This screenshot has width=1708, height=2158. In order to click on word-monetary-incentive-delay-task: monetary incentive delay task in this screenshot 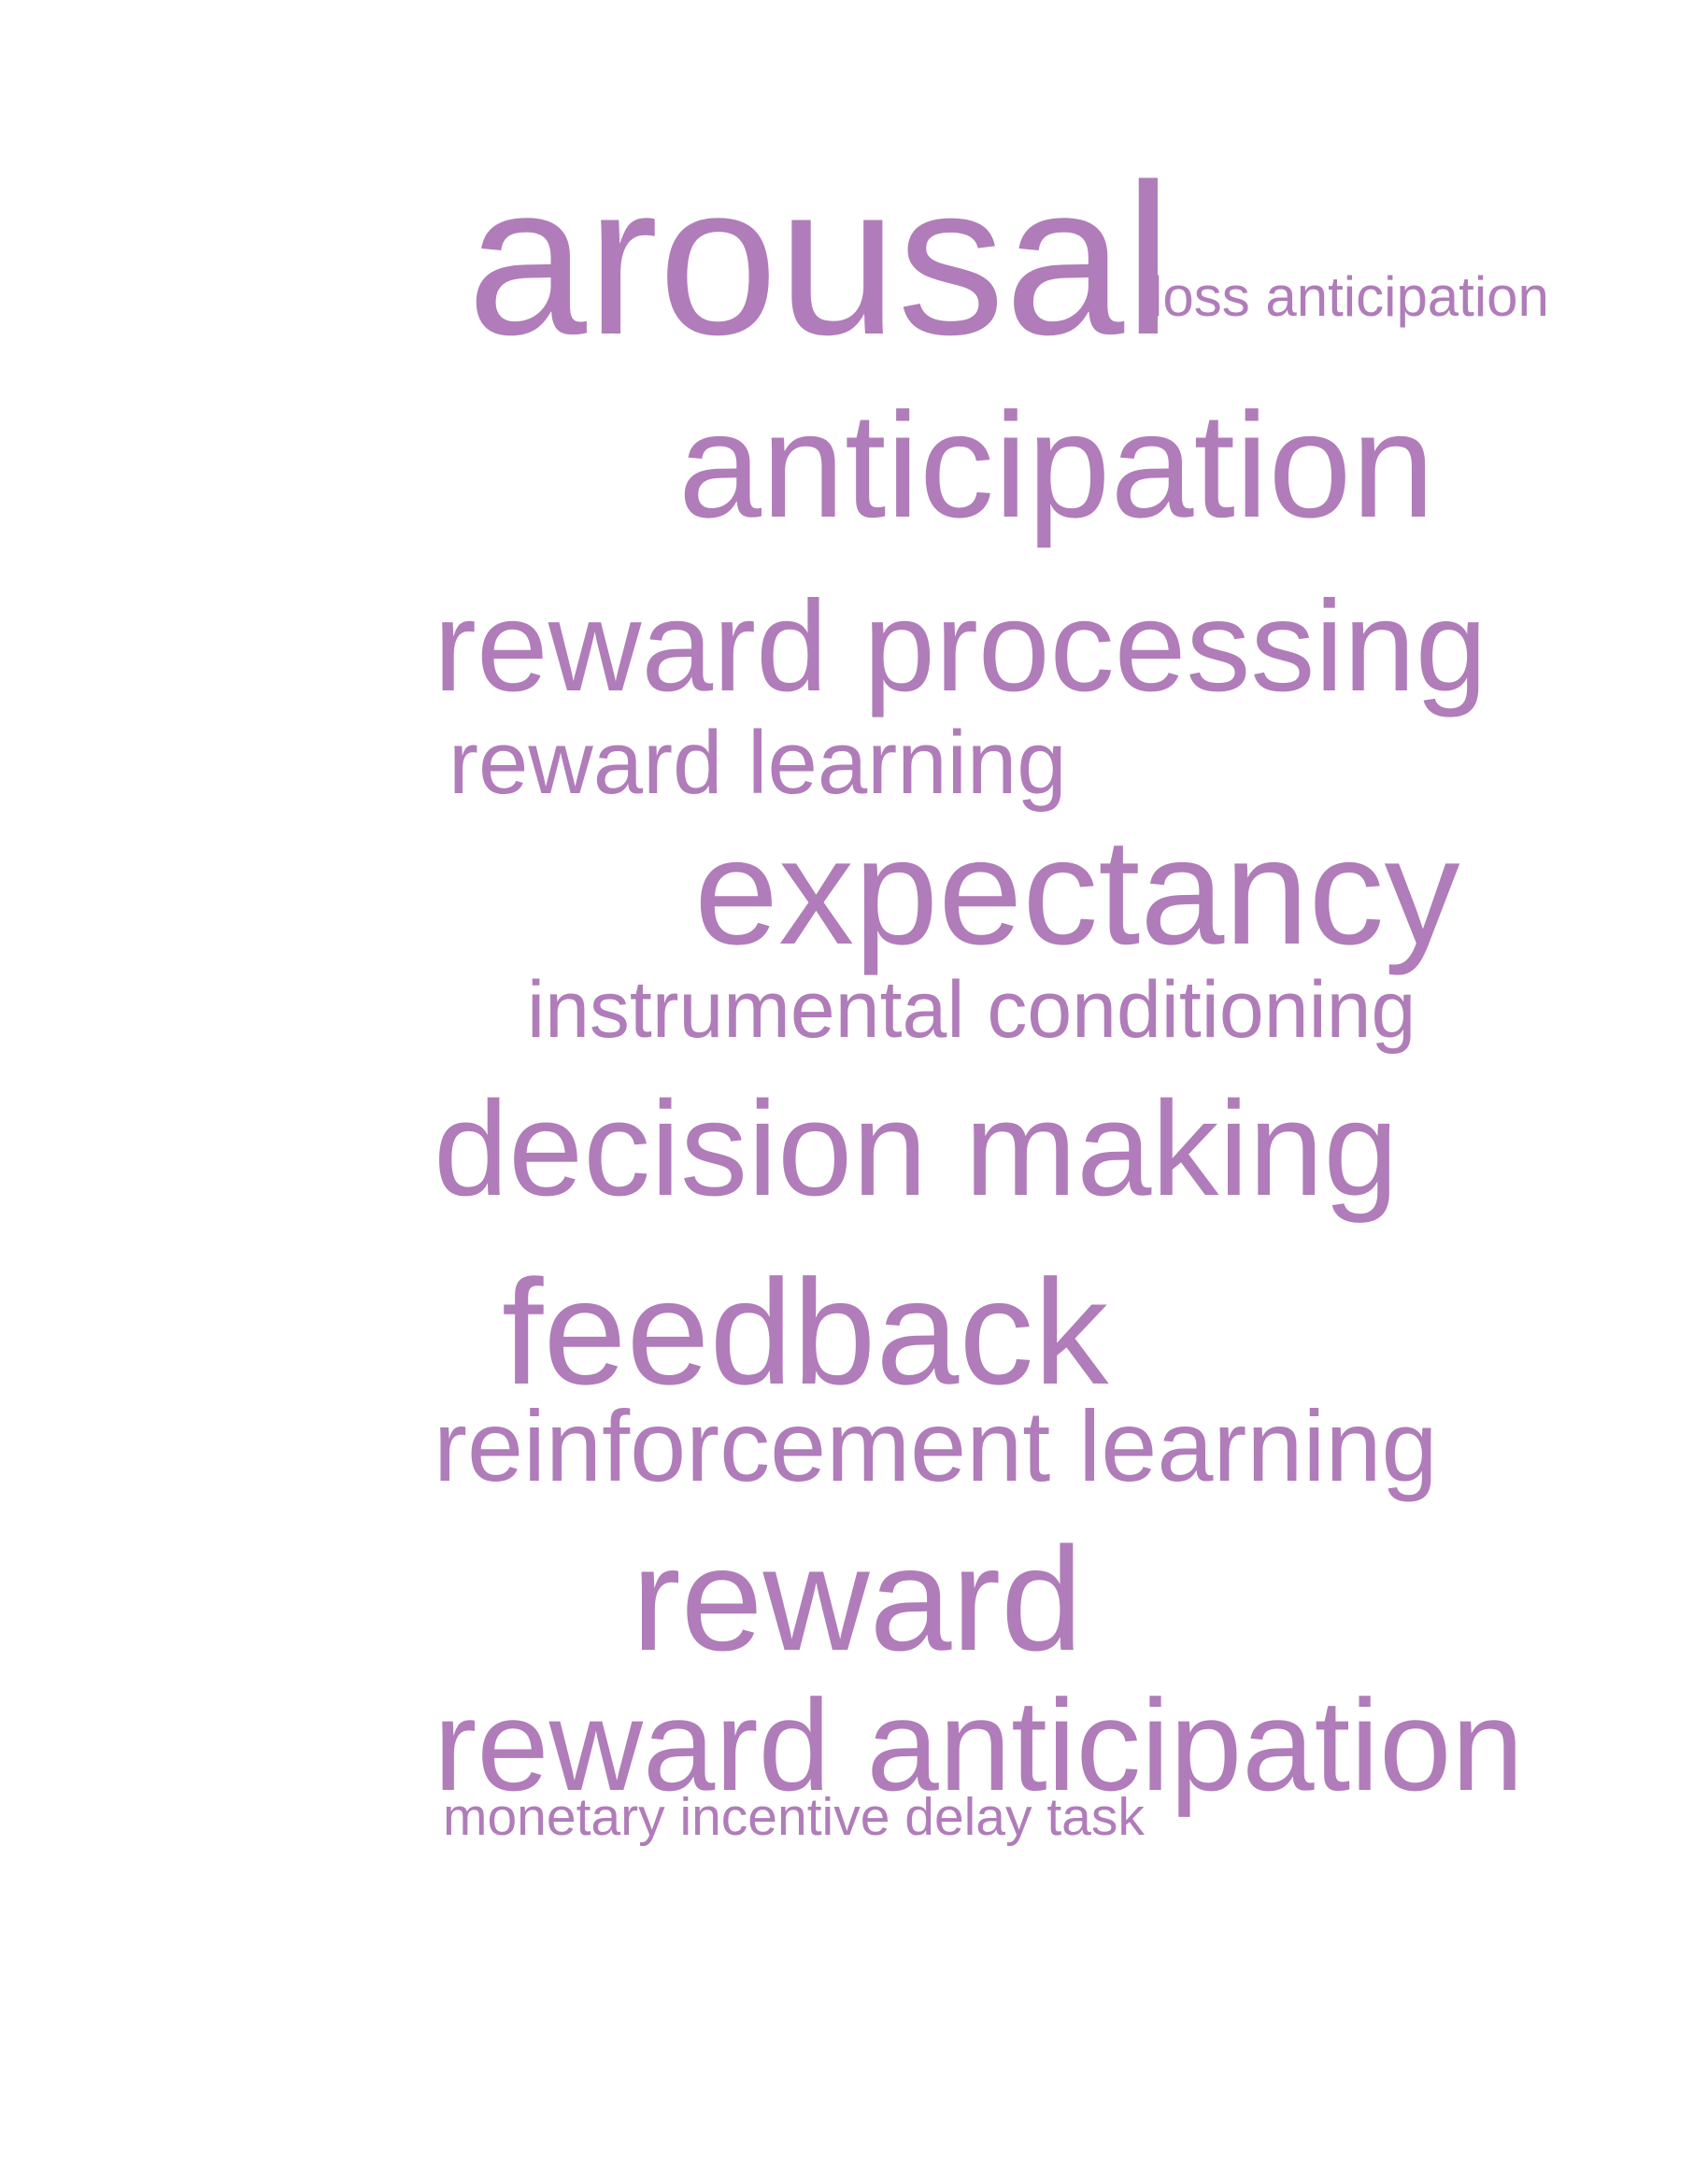, I will do `click(794, 1817)`.